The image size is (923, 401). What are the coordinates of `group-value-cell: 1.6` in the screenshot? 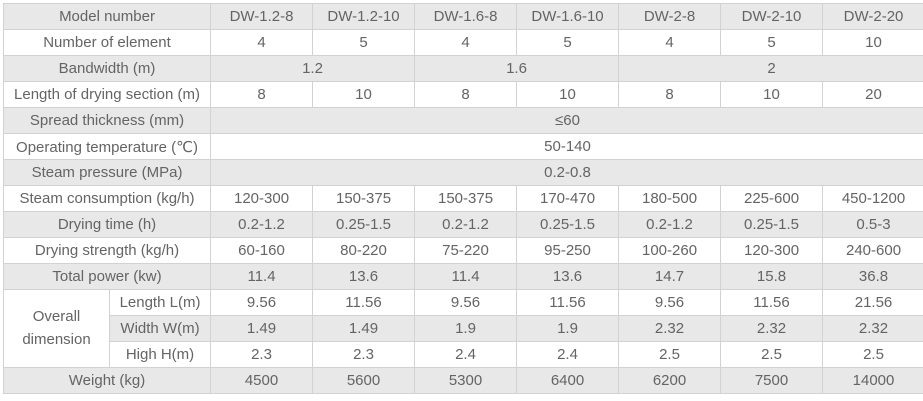 It's located at (517, 68).